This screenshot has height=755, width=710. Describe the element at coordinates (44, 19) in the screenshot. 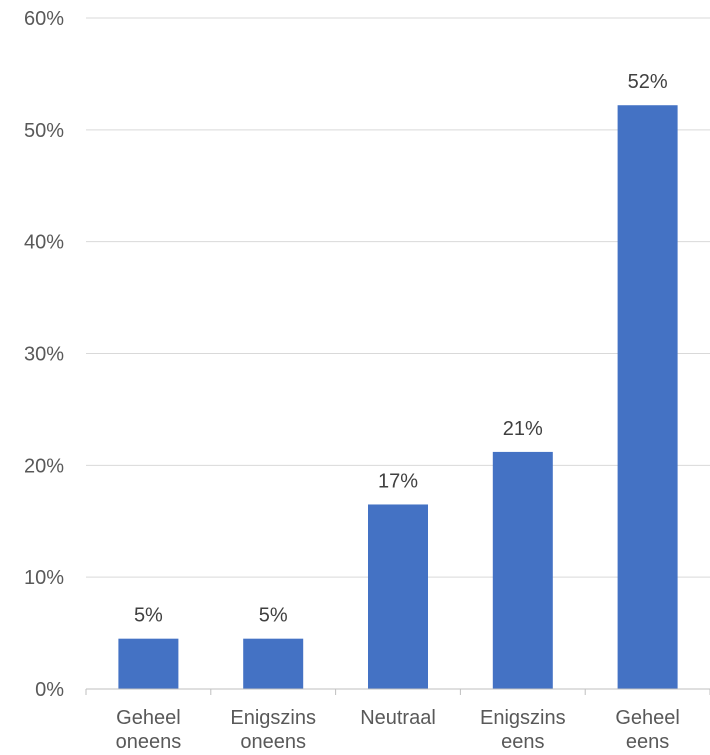

I see `y-tick-label: 60%` at that location.